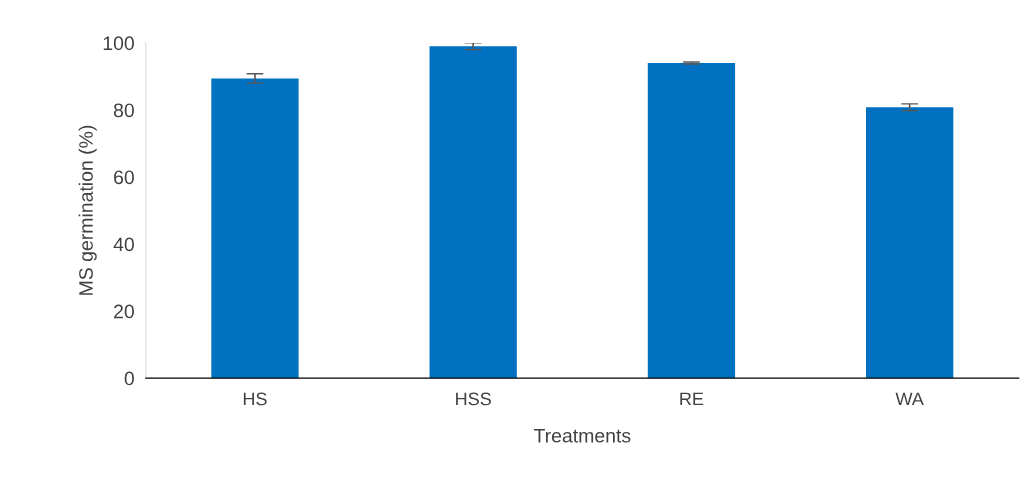  I want to click on x-tick-label: HSS, so click(473, 399).